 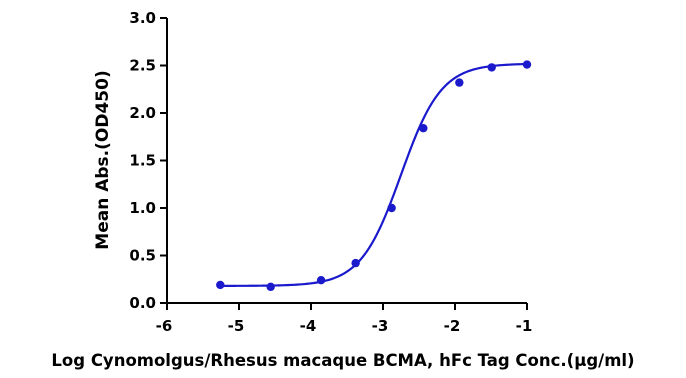 I want to click on y-tick-label: 1.5, so click(x=142, y=161).